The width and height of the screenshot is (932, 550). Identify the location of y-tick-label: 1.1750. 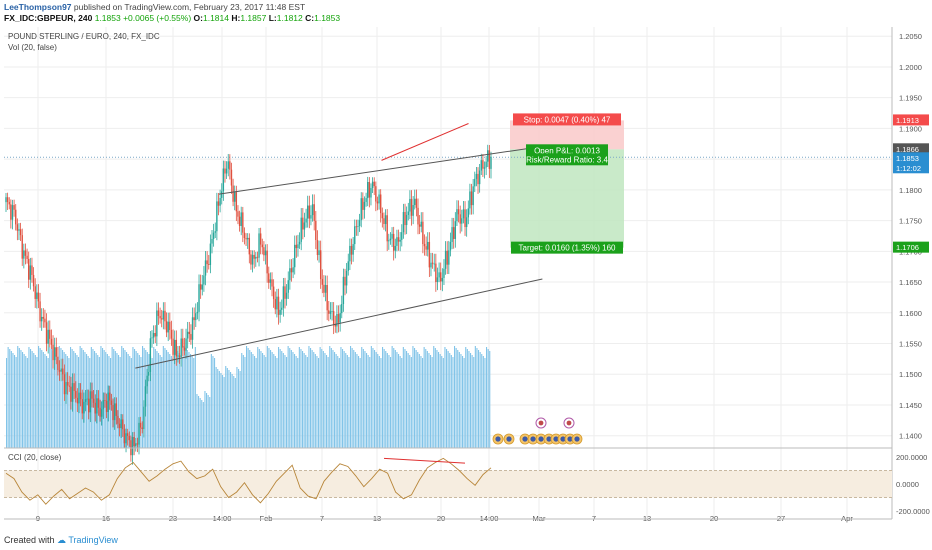
(910, 221).